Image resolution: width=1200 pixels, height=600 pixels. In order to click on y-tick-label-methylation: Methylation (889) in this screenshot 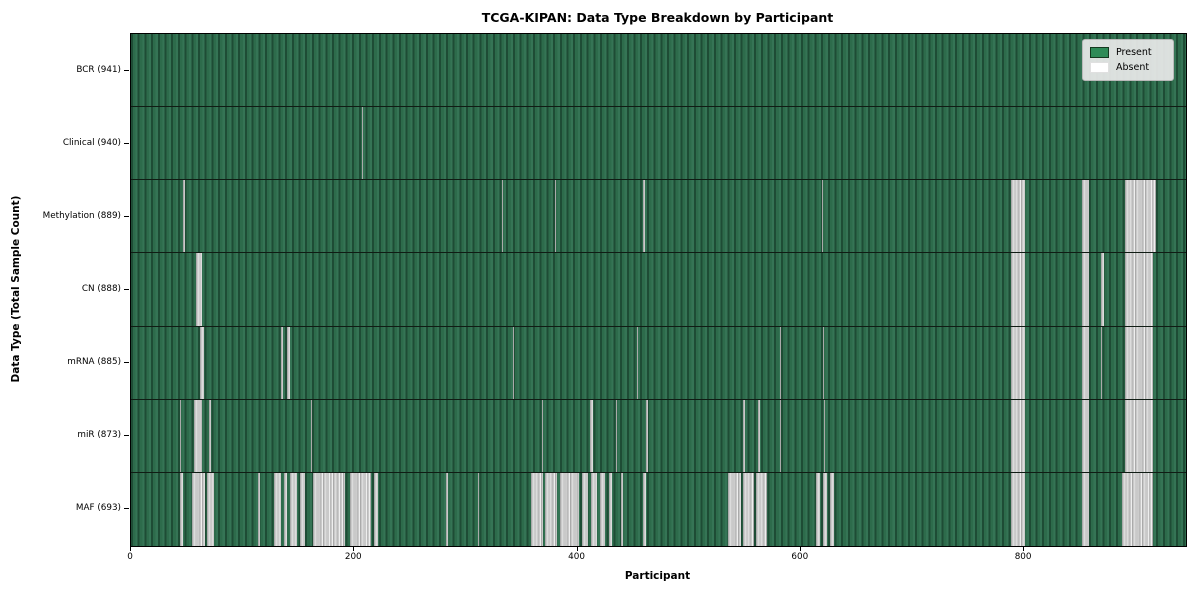, I will do `click(81, 215)`.